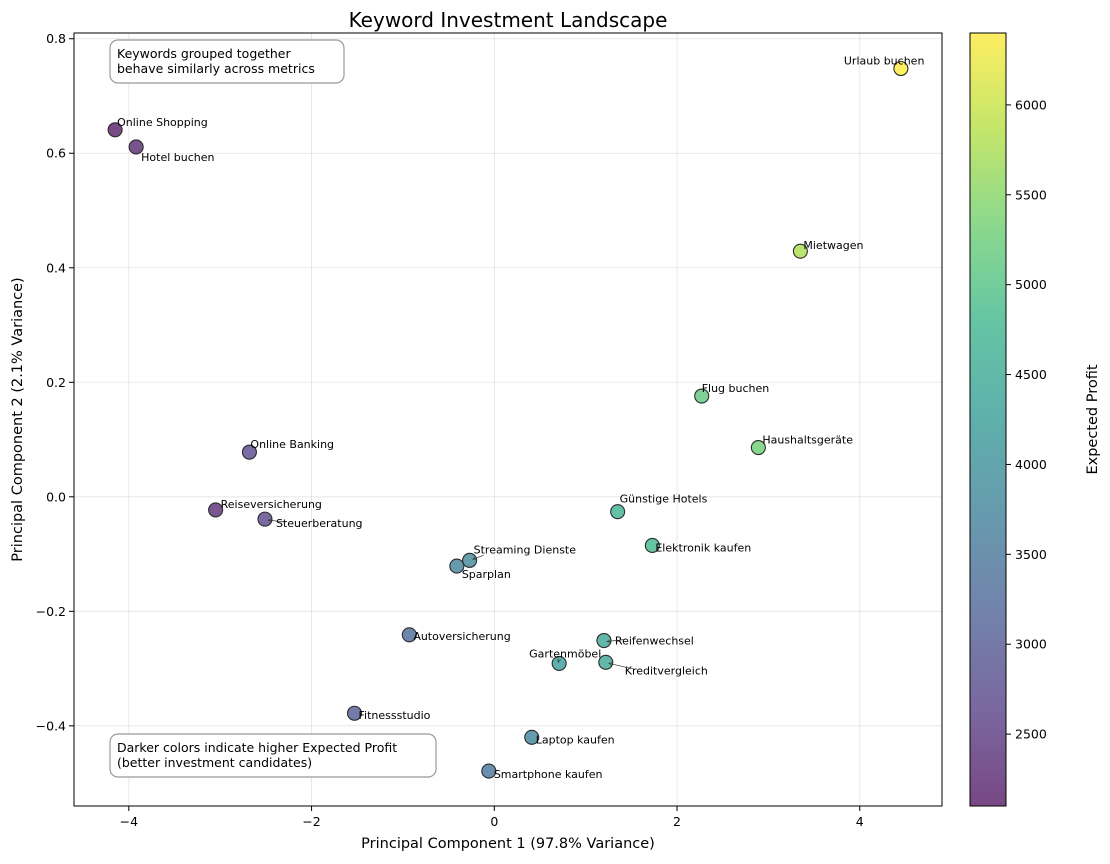 Image resolution: width=1110 pixels, height=864 pixels. I want to click on point-label: Flug buchen, so click(736, 388).